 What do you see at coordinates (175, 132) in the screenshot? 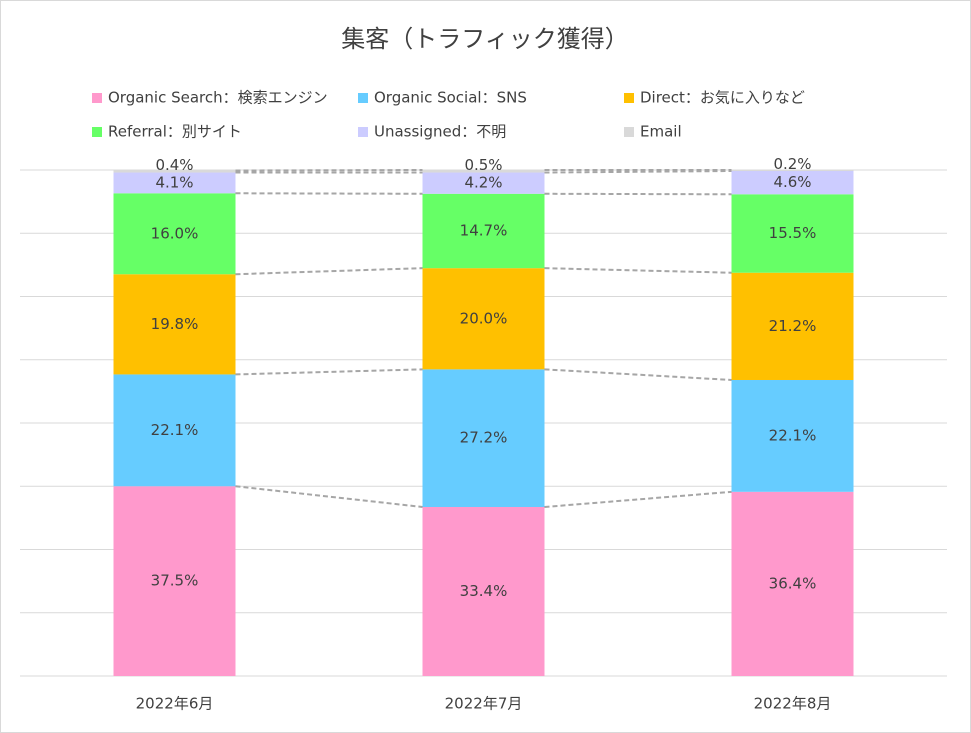
I see `legend-label: Referral：別サイト` at bounding box center [175, 132].